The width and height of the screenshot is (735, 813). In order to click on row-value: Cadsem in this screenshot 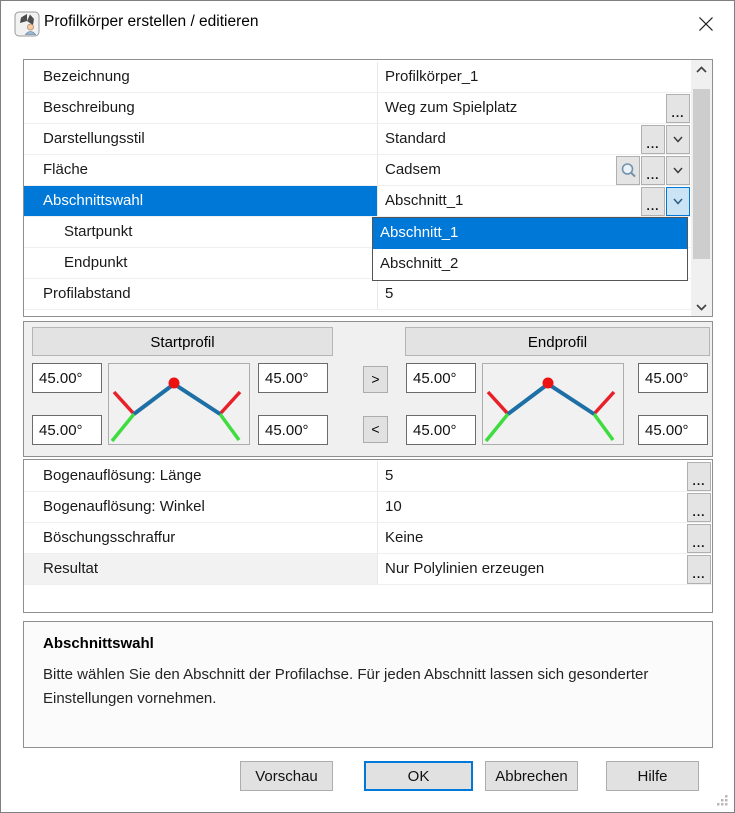, I will do `click(413, 169)`.